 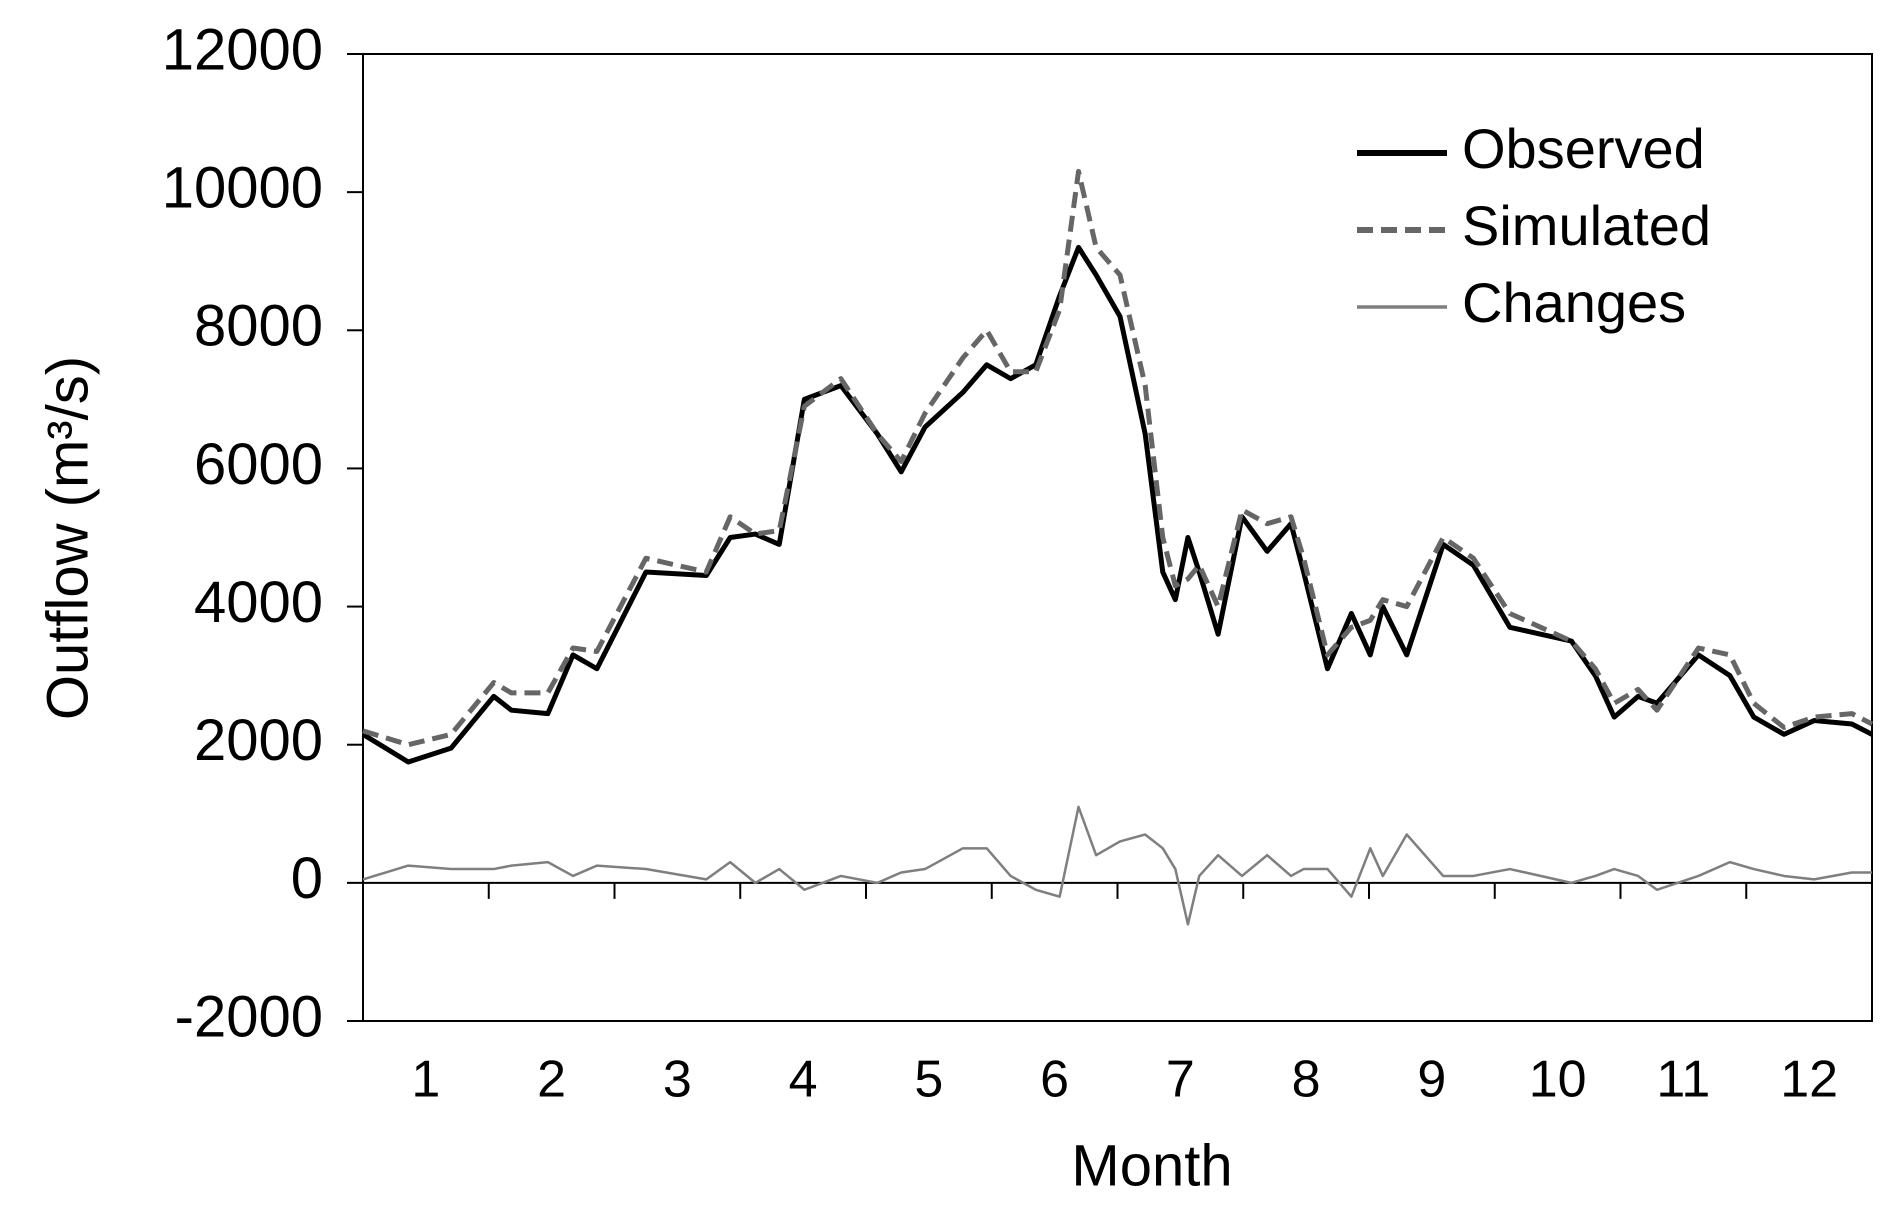 What do you see at coordinates (307, 878) in the screenshot?
I see `y-tick-label: 0` at bounding box center [307, 878].